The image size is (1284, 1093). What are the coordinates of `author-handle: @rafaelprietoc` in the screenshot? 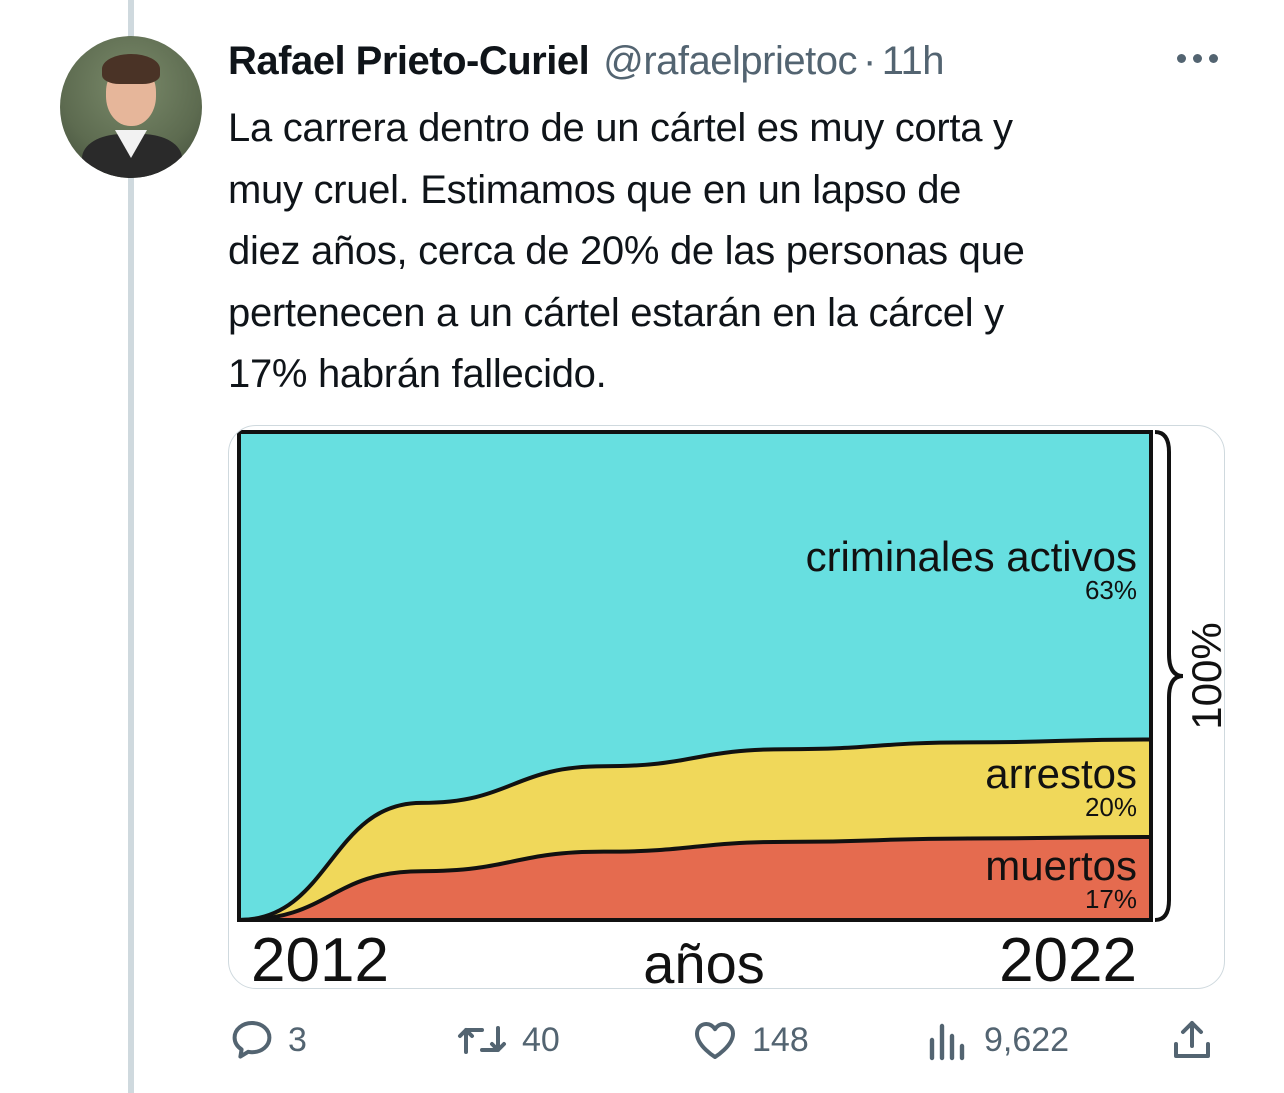 It's located at (730, 60).